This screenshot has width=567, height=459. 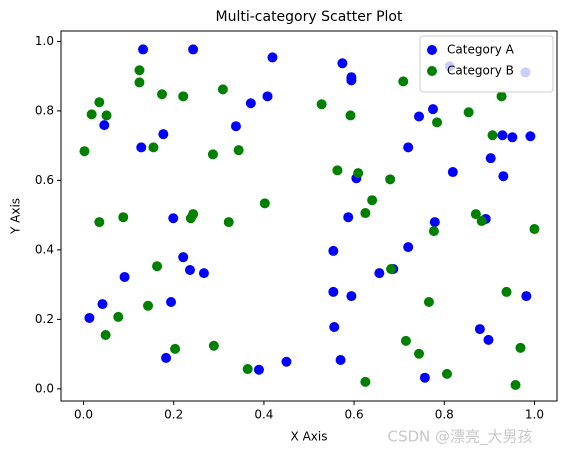 I want to click on legend-label: Category B, so click(x=480, y=71).